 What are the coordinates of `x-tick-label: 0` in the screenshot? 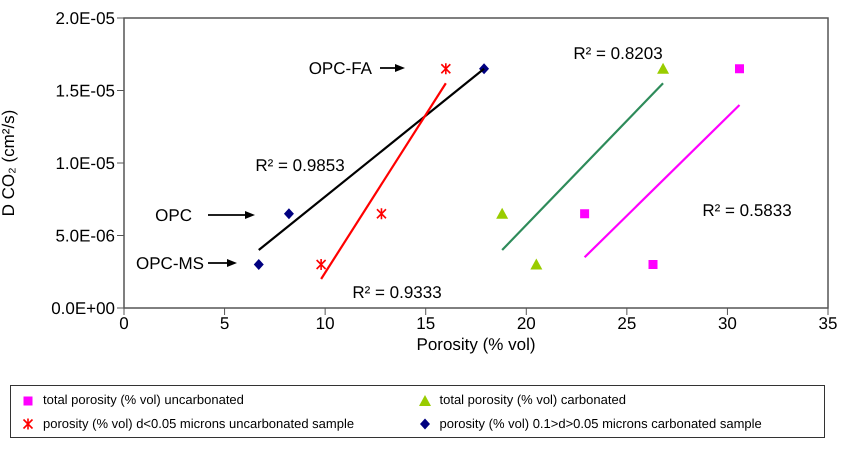 It's located at (124, 324).